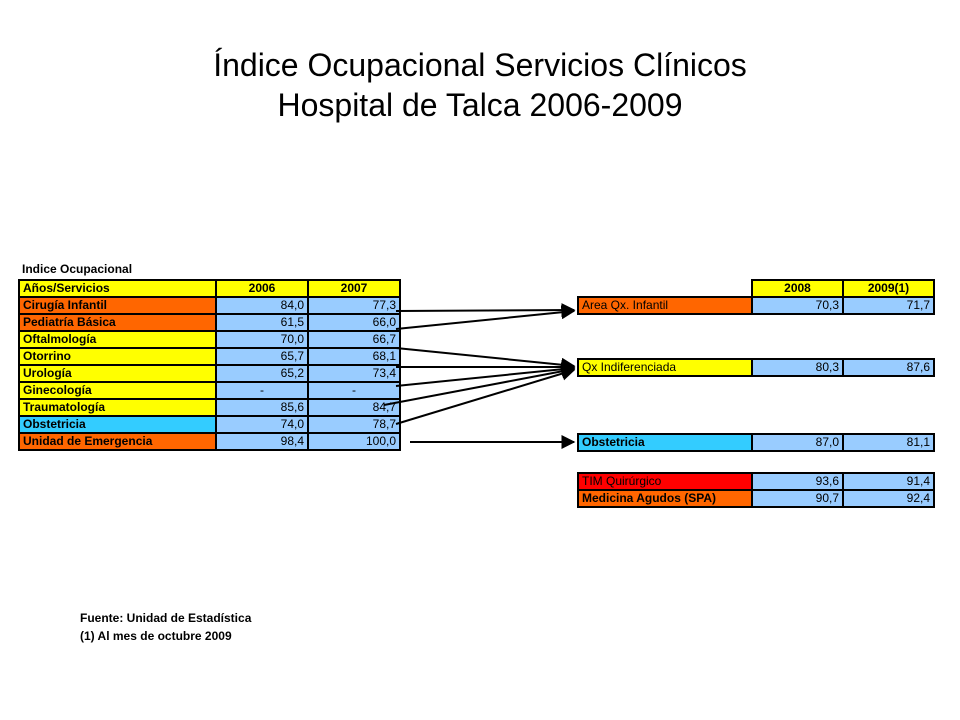 The image size is (960, 720). What do you see at coordinates (77, 269) in the screenshot?
I see `table-caption: Indice Ocupacional` at bounding box center [77, 269].